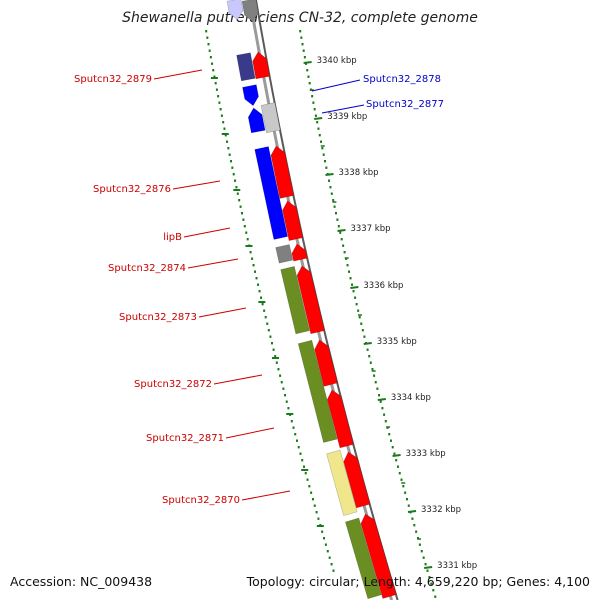 The image size is (600, 600). I want to click on gene-label: Sputcn32_2879, so click(113, 79).